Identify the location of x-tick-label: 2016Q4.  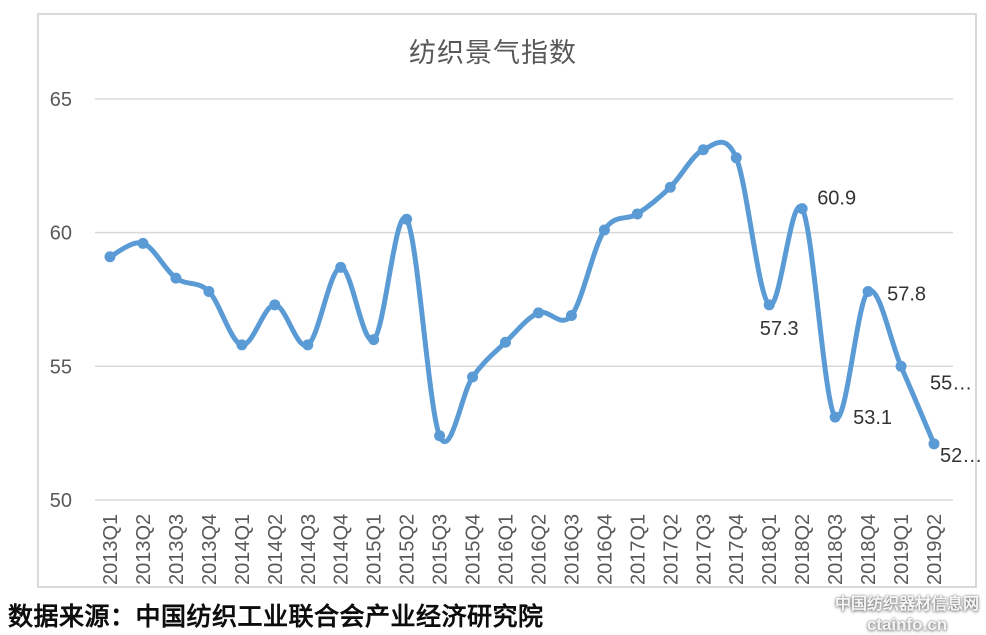
(605, 549).